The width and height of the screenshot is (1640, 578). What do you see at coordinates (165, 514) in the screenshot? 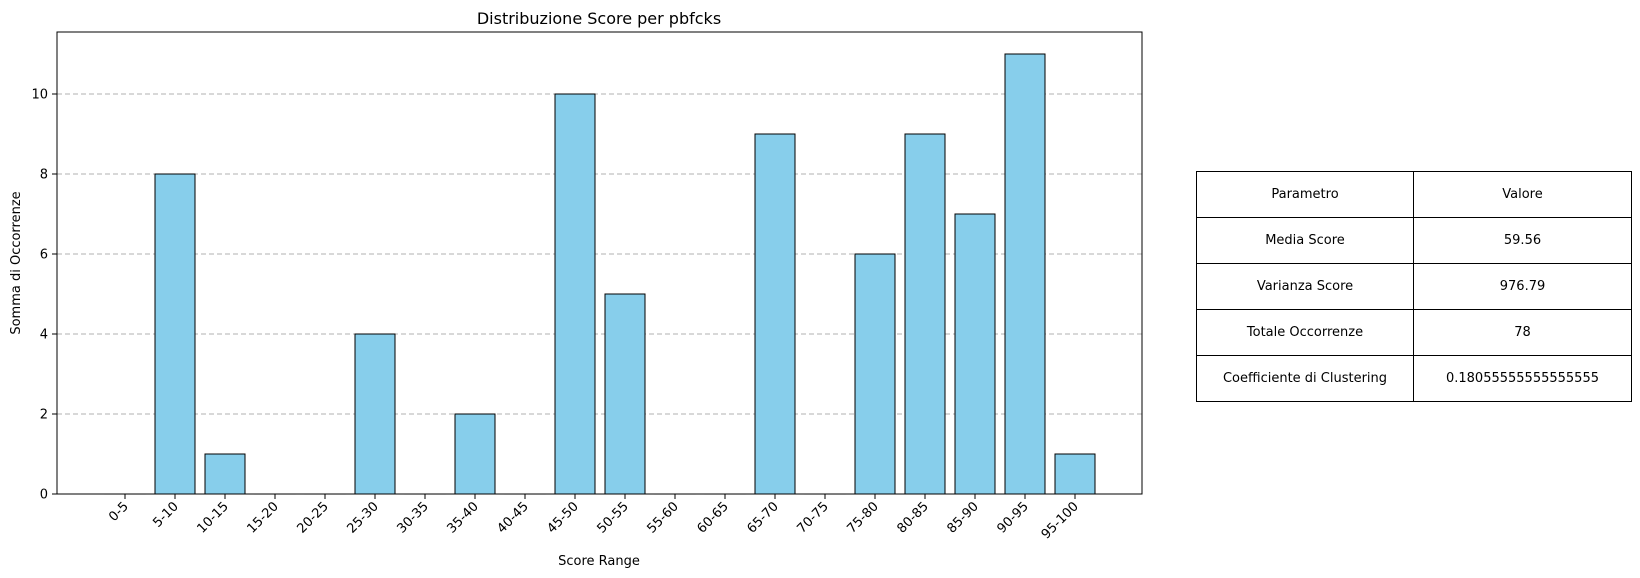
I see `x-tick-label: 5-10` at bounding box center [165, 514].